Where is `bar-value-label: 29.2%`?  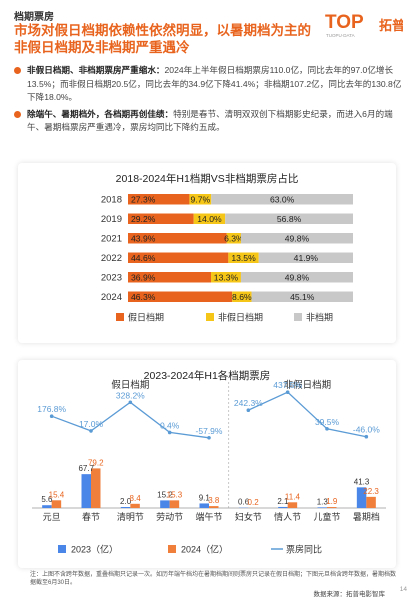
bar-value-label: 29.2% is located at coordinates (143, 219).